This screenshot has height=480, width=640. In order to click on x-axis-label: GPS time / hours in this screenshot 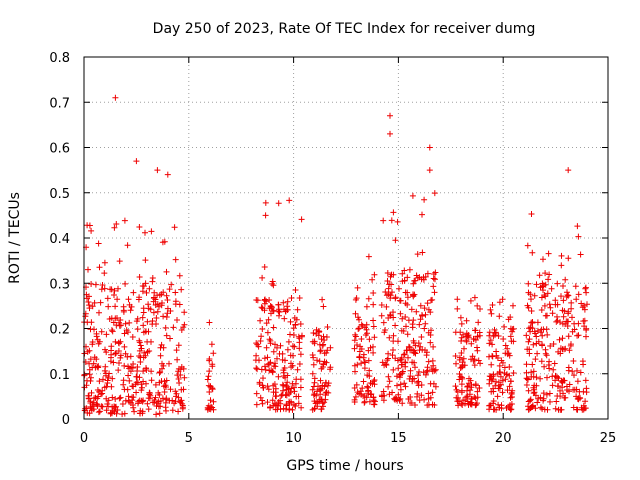, I will do `click(344, 466)`.